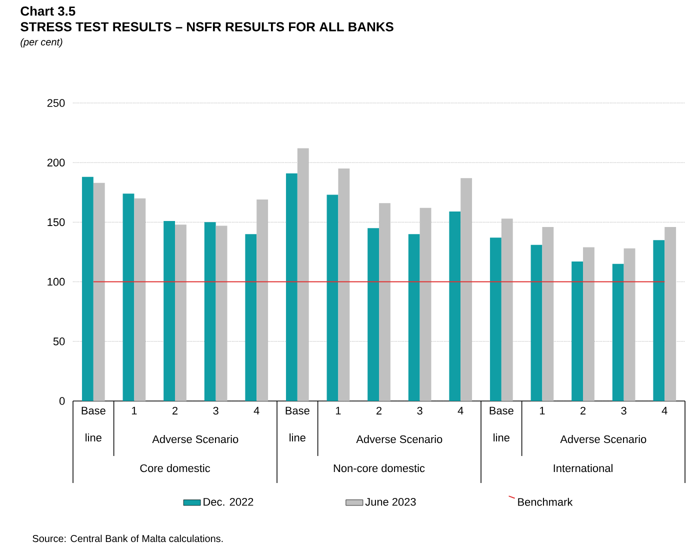  What do you see at coordinates (41, 43) in the screenshot?
I see `text: (per cent)` at bounding box center [41, 43].